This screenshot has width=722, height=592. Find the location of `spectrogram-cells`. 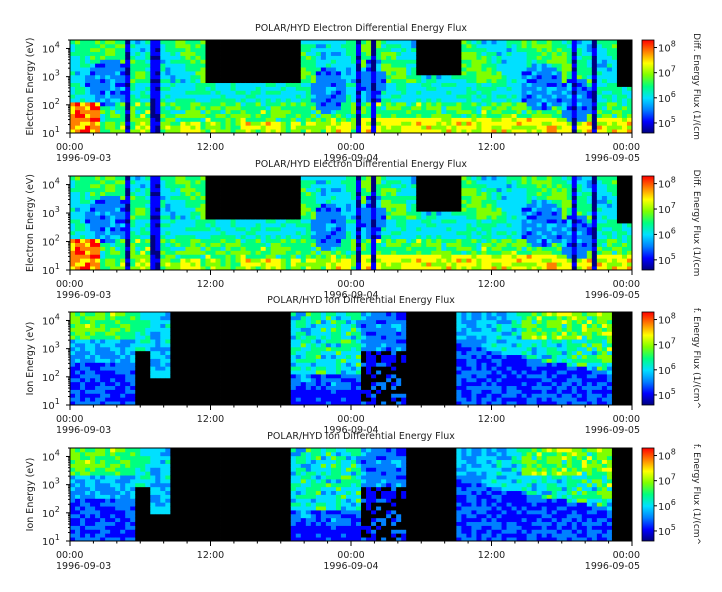

spectrogram-cells is located at coordinates (351, 223).